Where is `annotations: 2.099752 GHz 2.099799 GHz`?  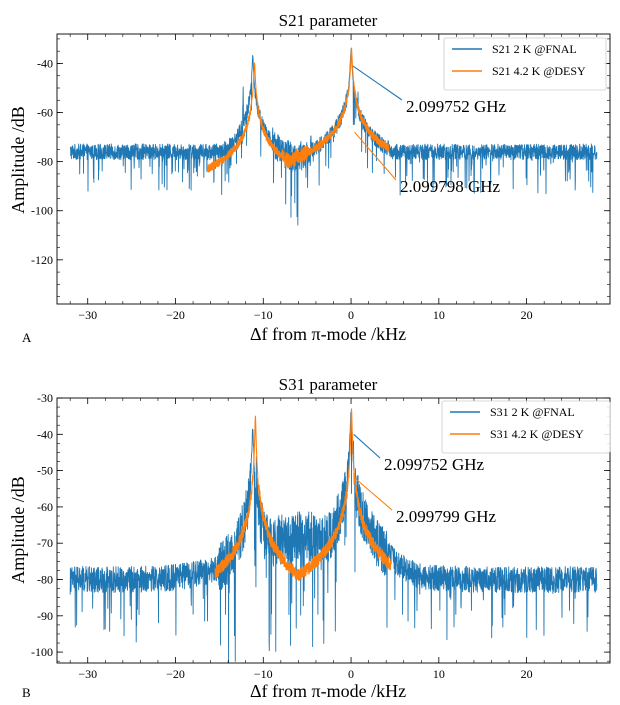
annotations: 2.099752 GHz 2.099799 GHz is located at coordinates (425, 479).